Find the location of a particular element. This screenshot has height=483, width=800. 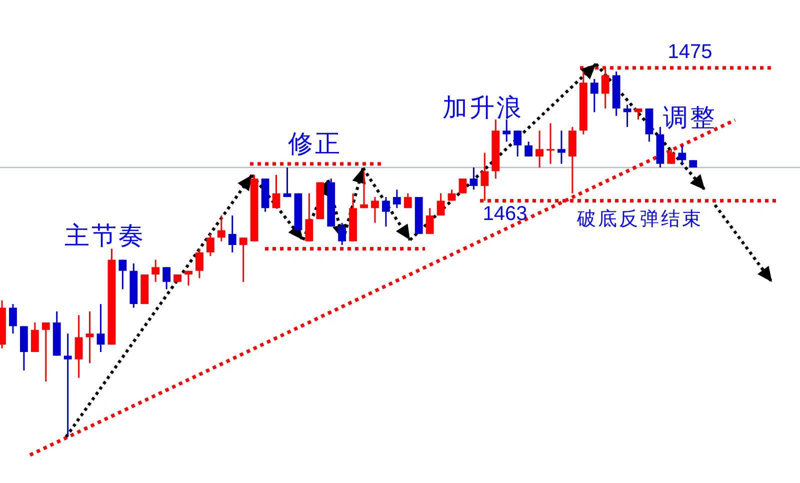

annotation: 修正 is located at coordinates (315, 143).